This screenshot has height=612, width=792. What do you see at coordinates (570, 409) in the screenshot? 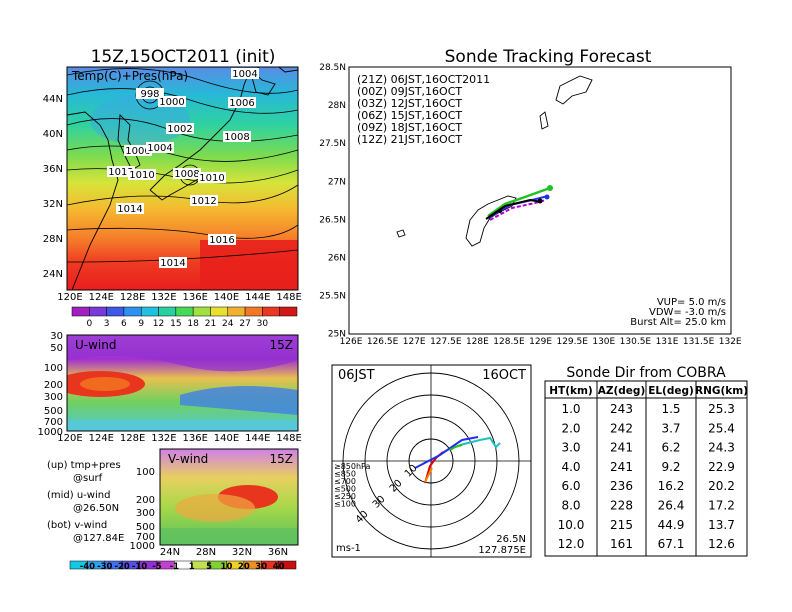
I see `table-cell: 1.0` at bounding box center [570, 409].